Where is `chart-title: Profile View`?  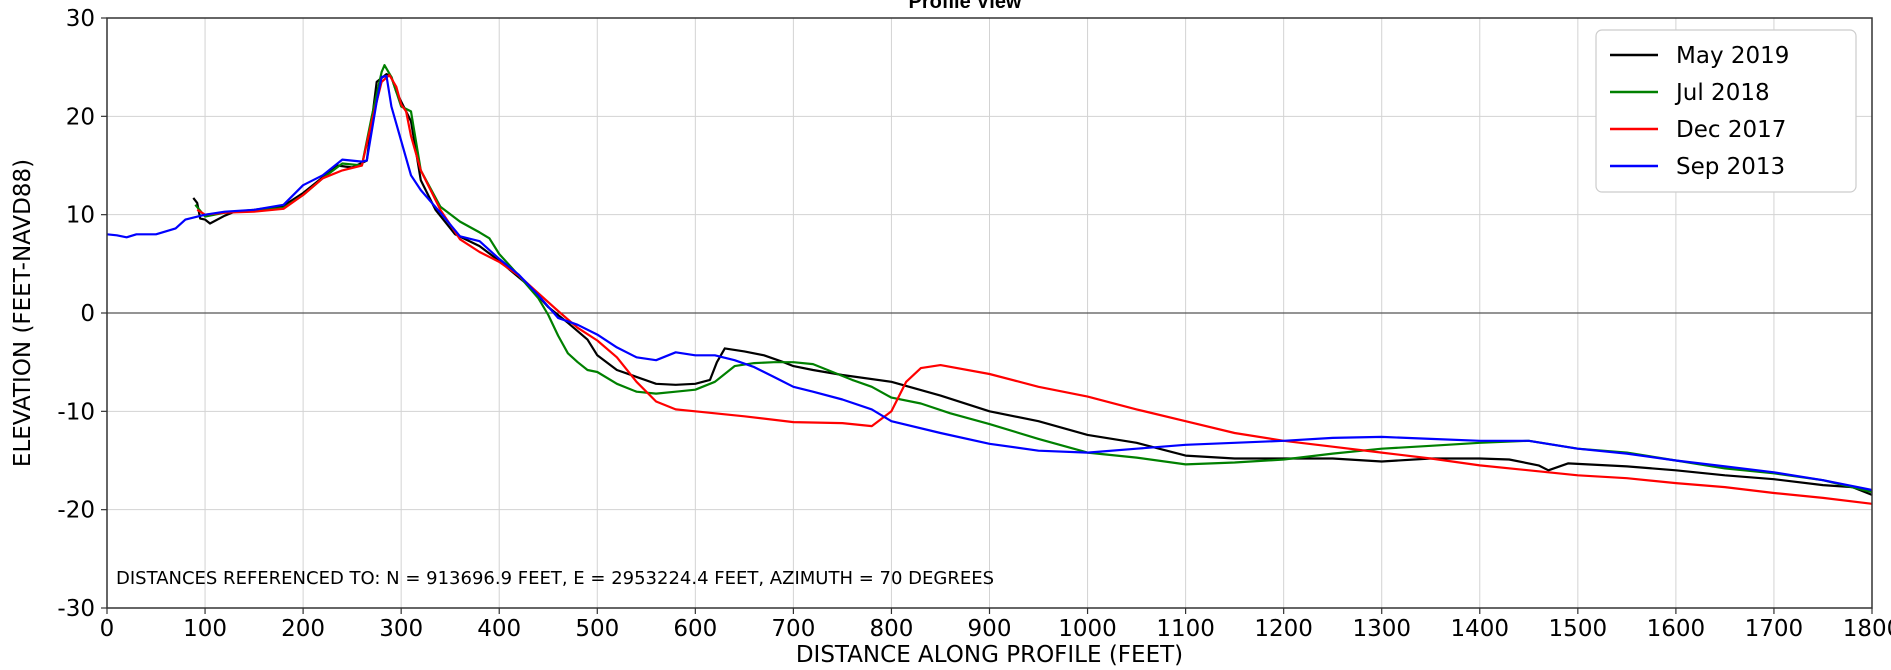 chart-title: Profile View is located at coordinates (964, 6).